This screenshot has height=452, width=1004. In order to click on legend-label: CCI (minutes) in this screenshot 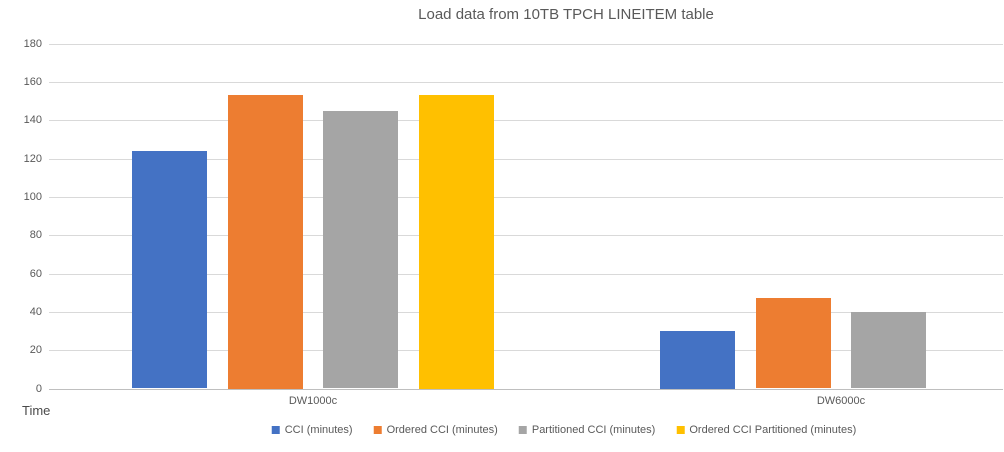, I will do `click(318, 430)`.